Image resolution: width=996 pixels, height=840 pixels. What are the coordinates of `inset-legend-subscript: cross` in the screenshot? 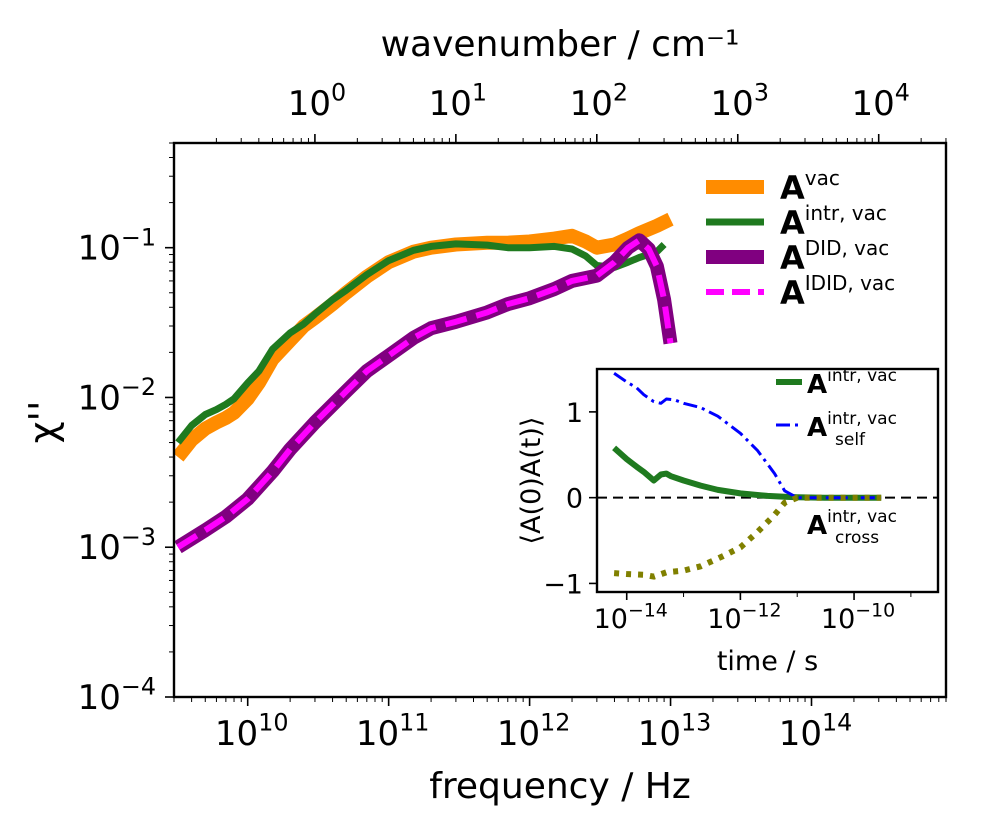 It's located at (857, 538).